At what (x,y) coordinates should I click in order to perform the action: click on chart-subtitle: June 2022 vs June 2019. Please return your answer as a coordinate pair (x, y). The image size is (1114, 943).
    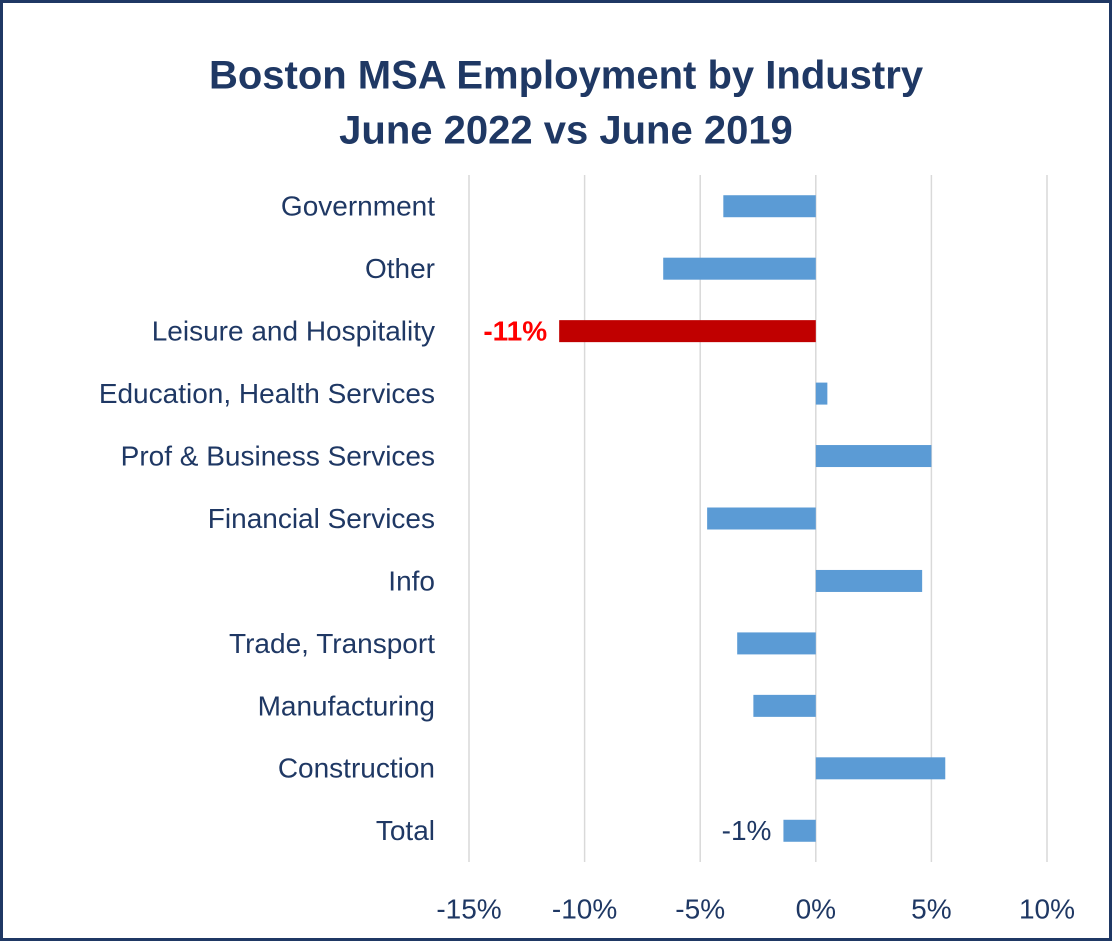
    Looking at the image, I should click on (566, 131).